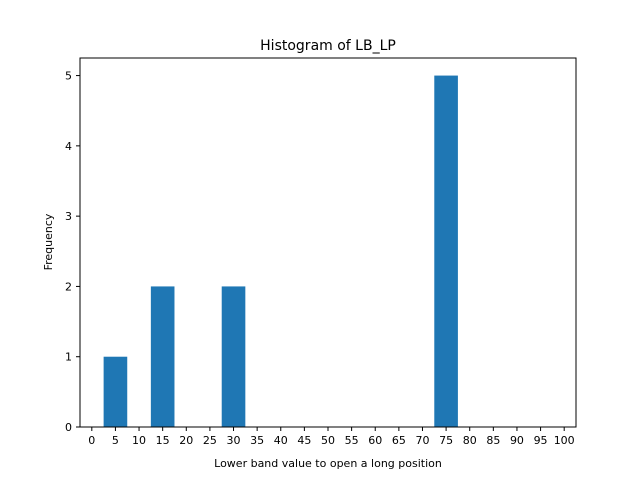 The image size is (640, 480). Describe the element at coordinates (328, 440) in the screenshot. I see `x-tick-label: 50` at that location.